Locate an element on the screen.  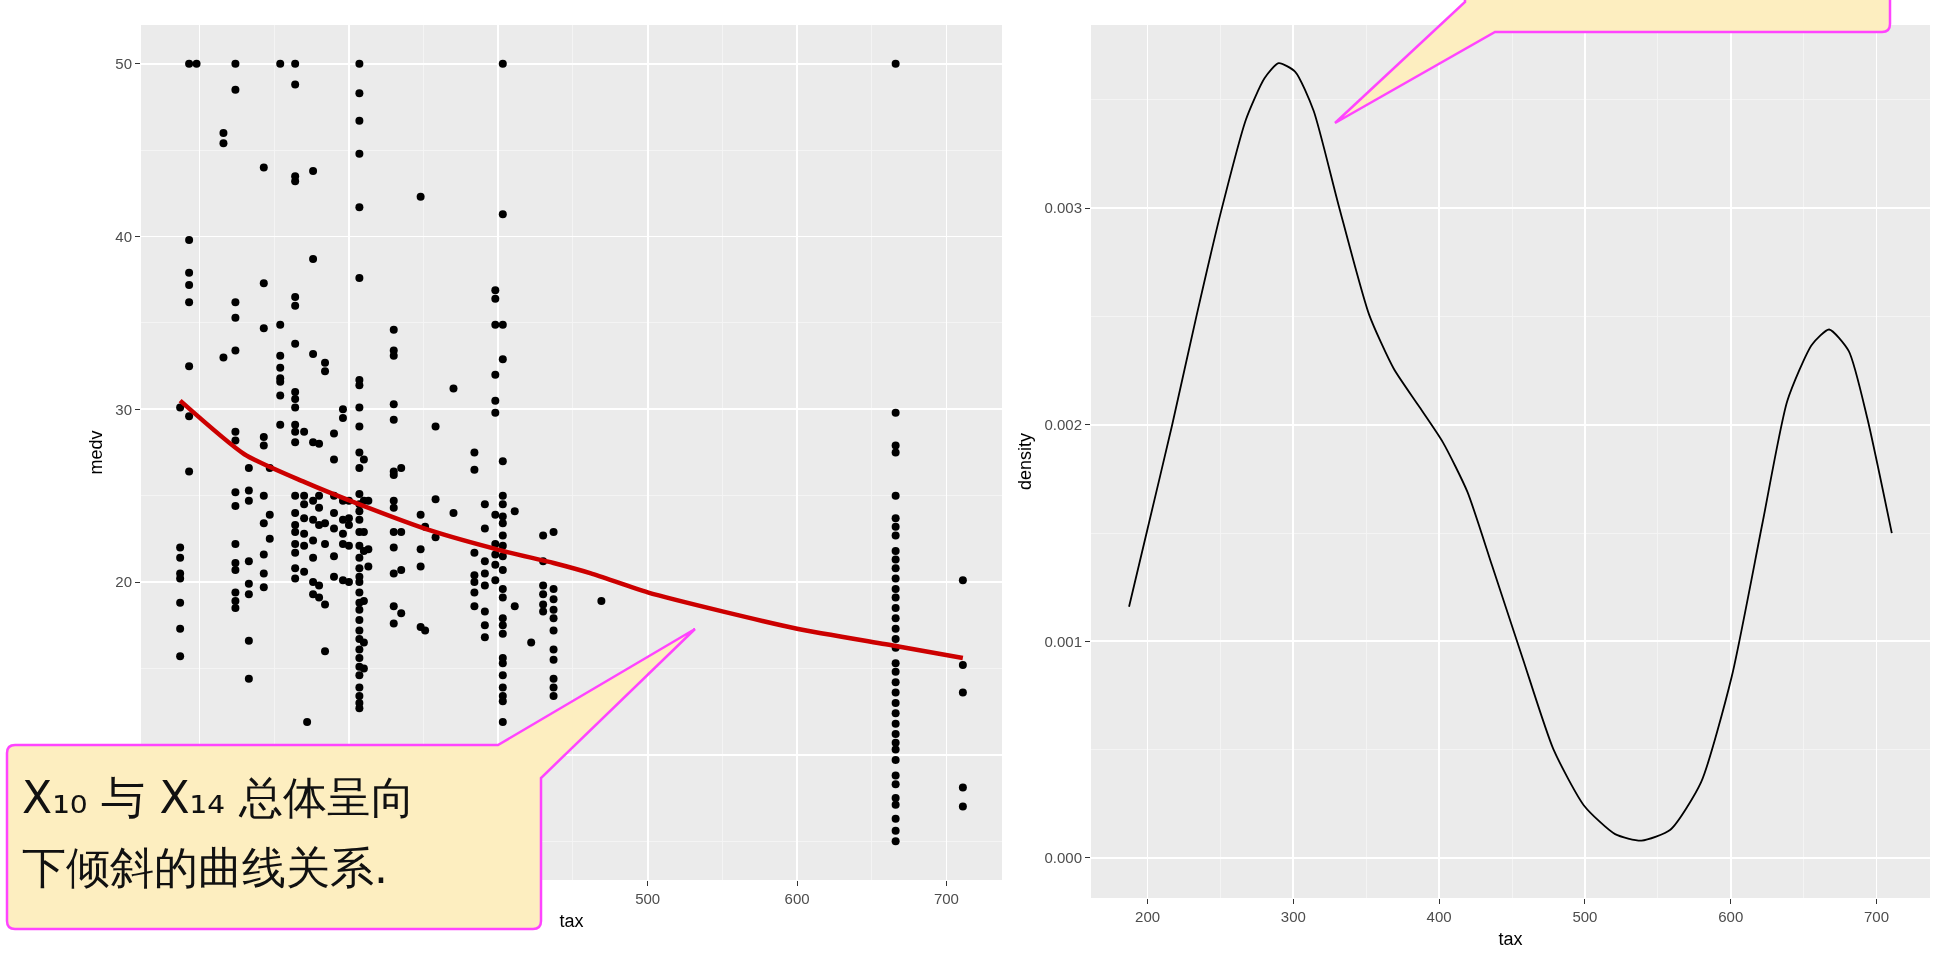
y-tick-label: 0.002 is located at coordinates (1063, 425).